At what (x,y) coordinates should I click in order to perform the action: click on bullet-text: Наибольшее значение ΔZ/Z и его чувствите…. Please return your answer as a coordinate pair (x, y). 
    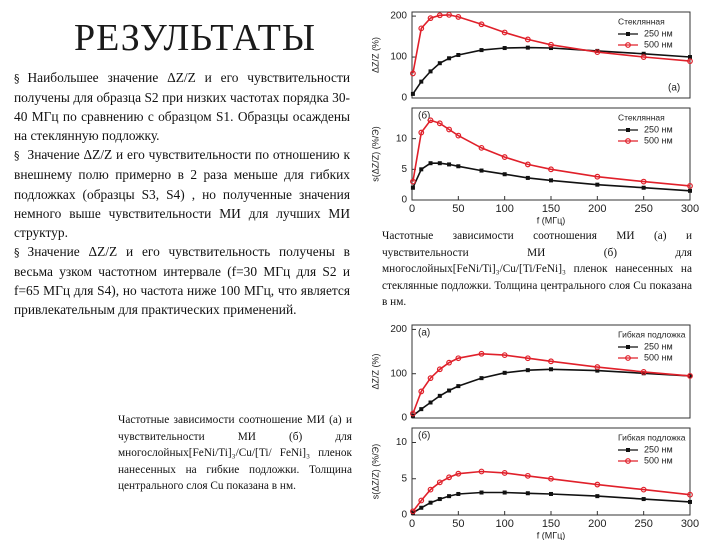
    Looking at the image, I should click on (182, 107).